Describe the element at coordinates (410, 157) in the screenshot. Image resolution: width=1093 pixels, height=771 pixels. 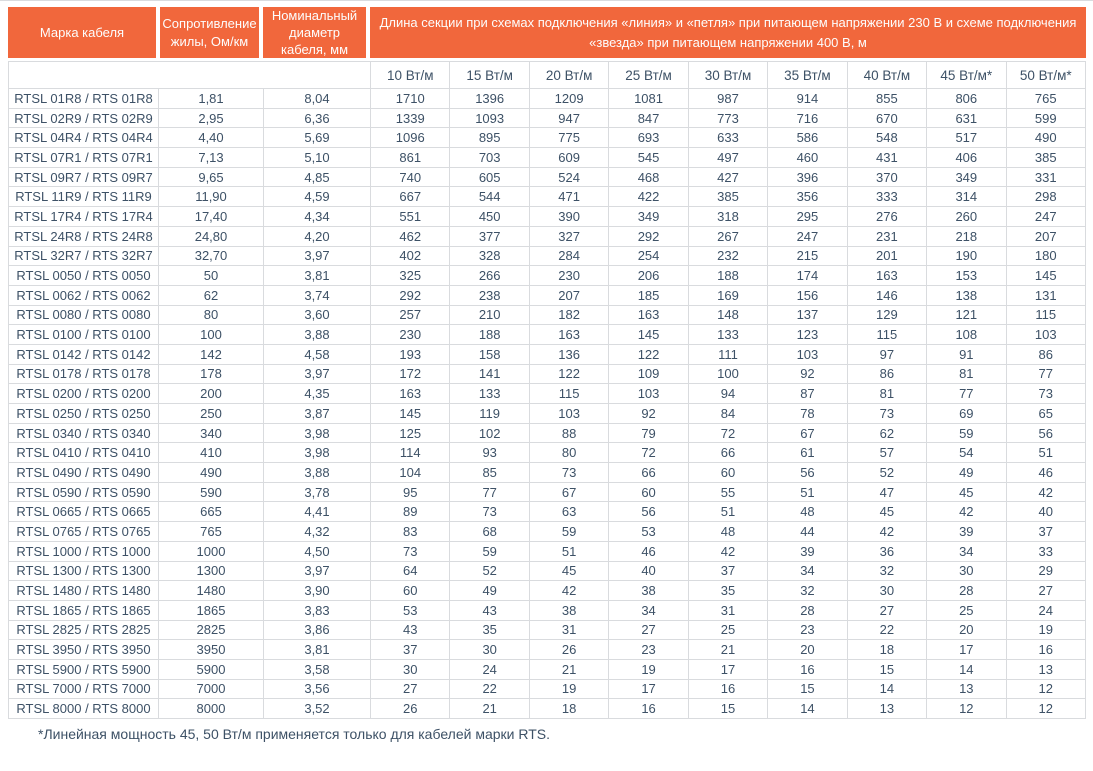
I see `cell-section-length: 861` at that location.